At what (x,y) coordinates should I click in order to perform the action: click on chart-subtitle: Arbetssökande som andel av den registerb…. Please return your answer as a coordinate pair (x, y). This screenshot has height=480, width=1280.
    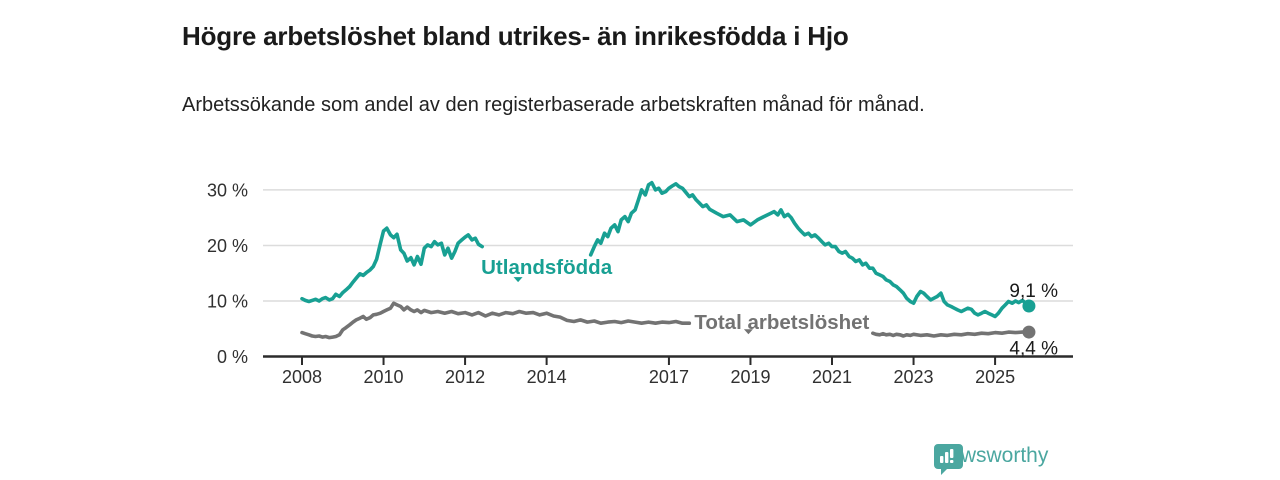
    Looking at the image, I should click on (553, 105).